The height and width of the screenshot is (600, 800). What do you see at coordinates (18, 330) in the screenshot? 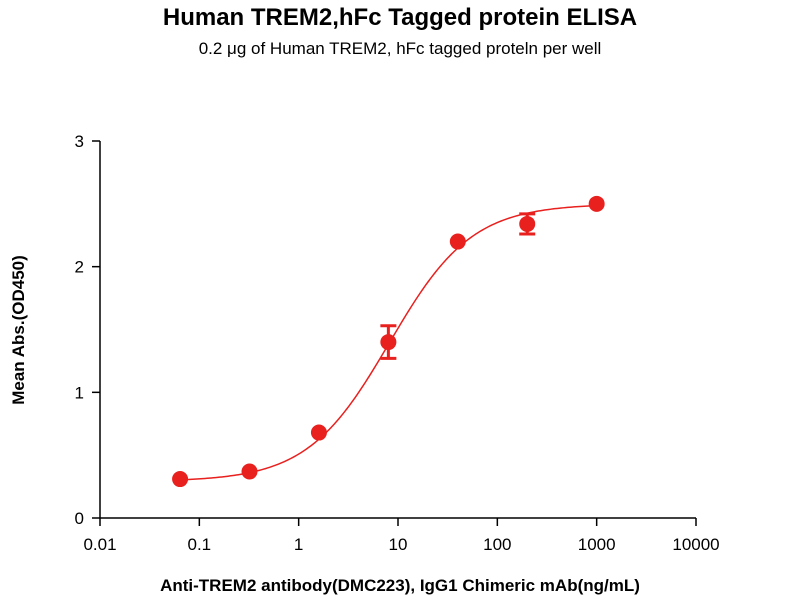
I see `y-axis-label: Mean Abs.(OD450)` at bounding box center [18, 330].